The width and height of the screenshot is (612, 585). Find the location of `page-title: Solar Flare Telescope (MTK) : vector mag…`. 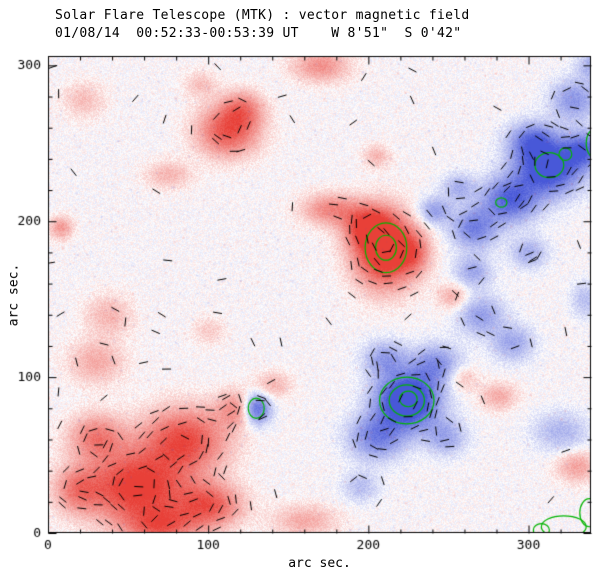

page-title: Solar Flare Telescope (MTK) : vector mag… is located at coordinates (262, 15).